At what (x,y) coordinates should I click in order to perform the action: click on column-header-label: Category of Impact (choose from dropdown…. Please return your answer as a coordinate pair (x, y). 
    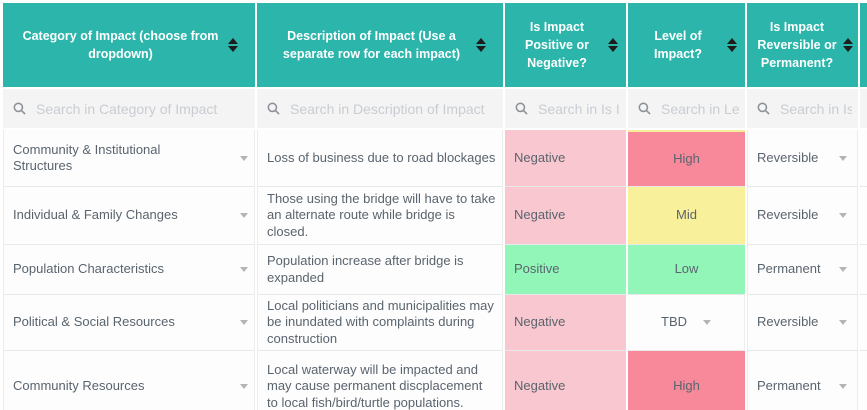
    Looking at the image, I should click on (120, 44).